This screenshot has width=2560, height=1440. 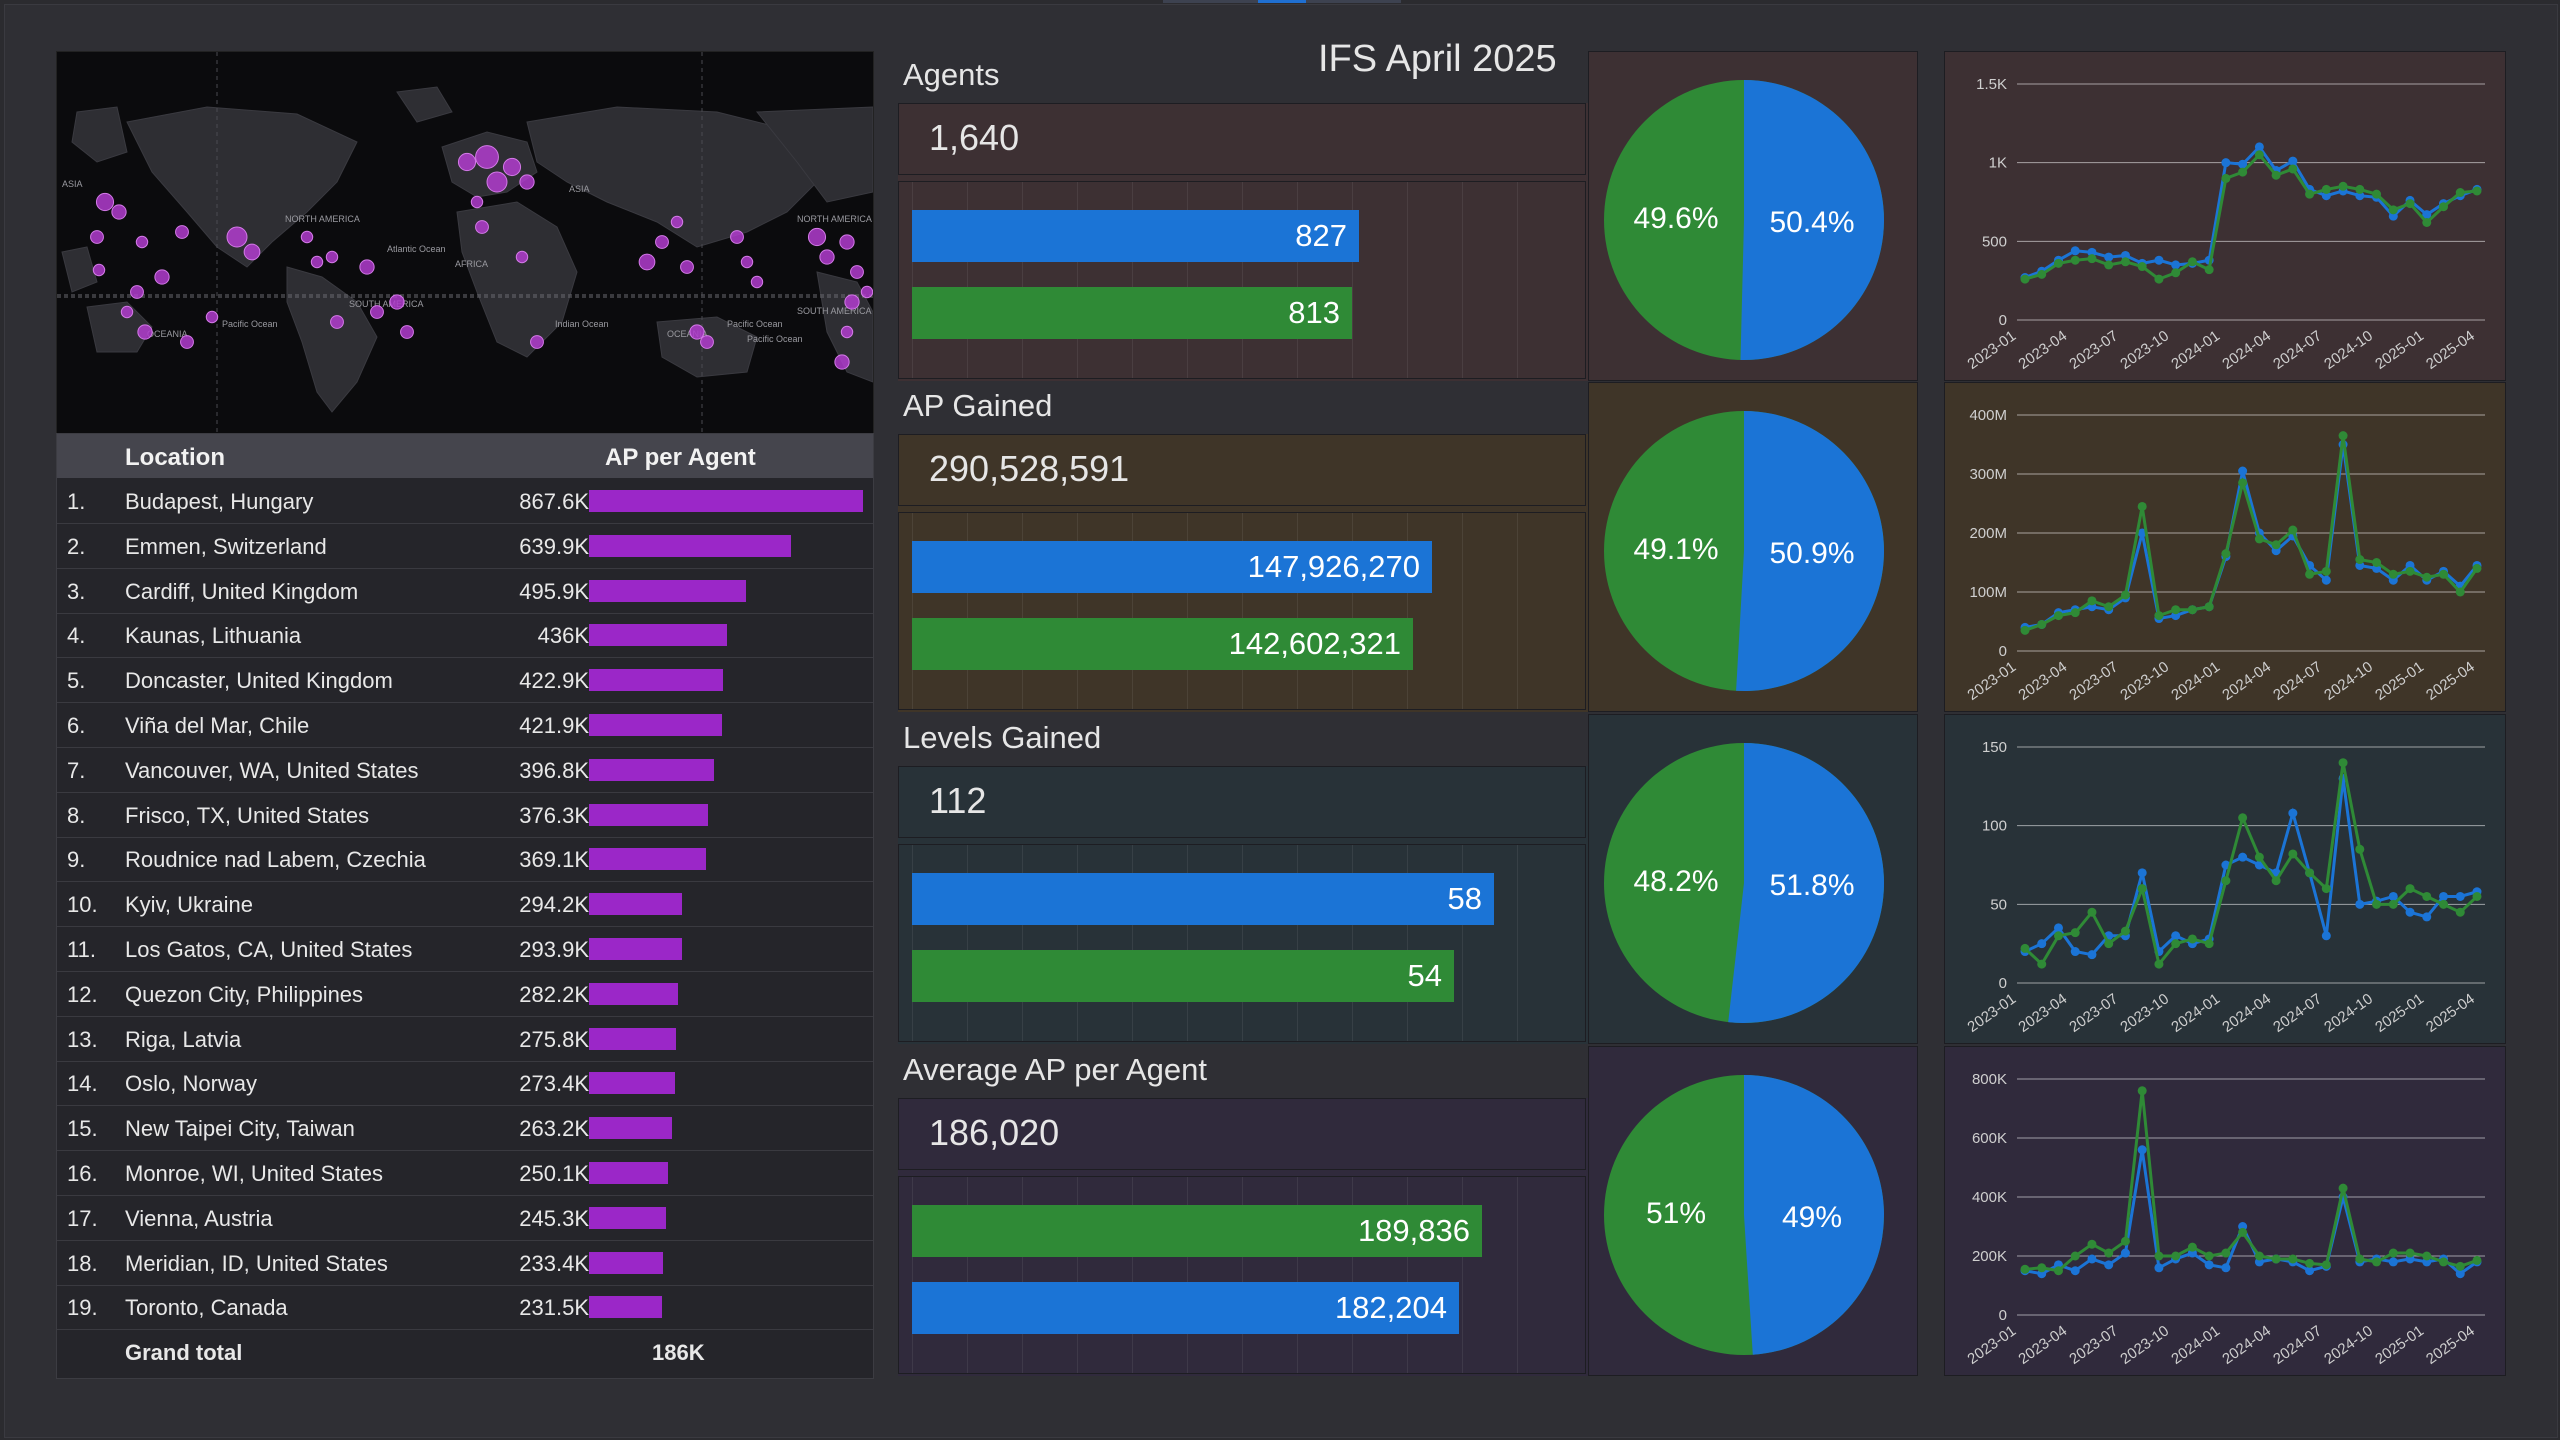 What do you see at coordinates (465, 636) in the screenshot?
I see `table-row: 4. Kaunas, Lithuania 436K` at bounding box center [465, 636].